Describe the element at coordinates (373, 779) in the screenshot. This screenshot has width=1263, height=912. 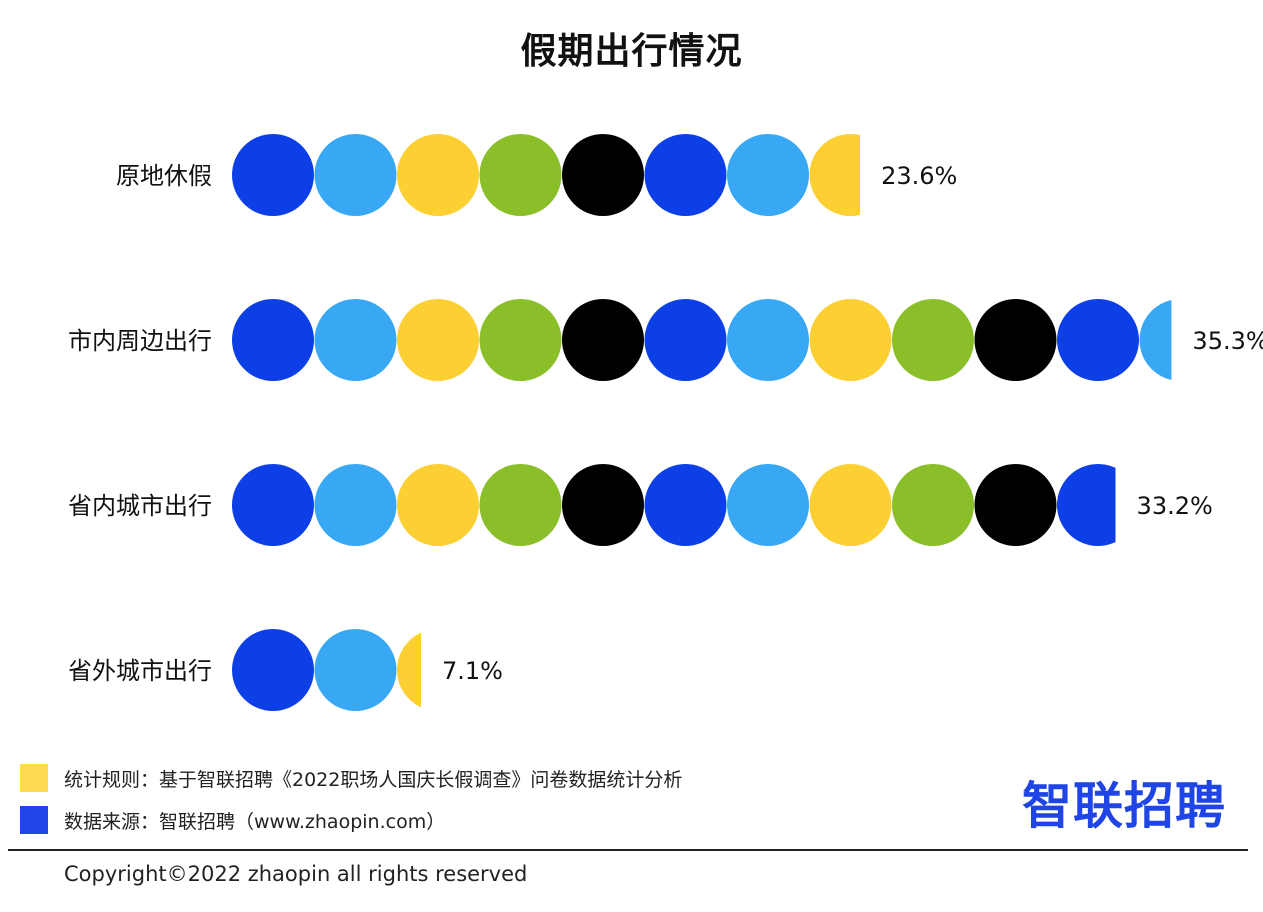
I see `note-rule-text: 统计规则：基于智联招聘《2022职场人国庆长假调查》问卷数据统计分析` at that location.